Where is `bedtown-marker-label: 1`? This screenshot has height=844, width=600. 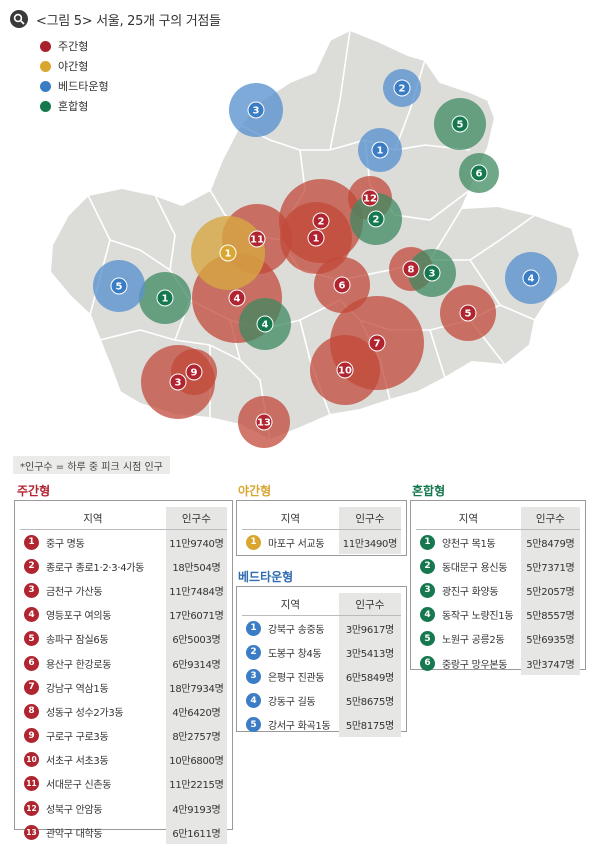 bedtown-marker-label: 1 is located at coordinates (380, 151).